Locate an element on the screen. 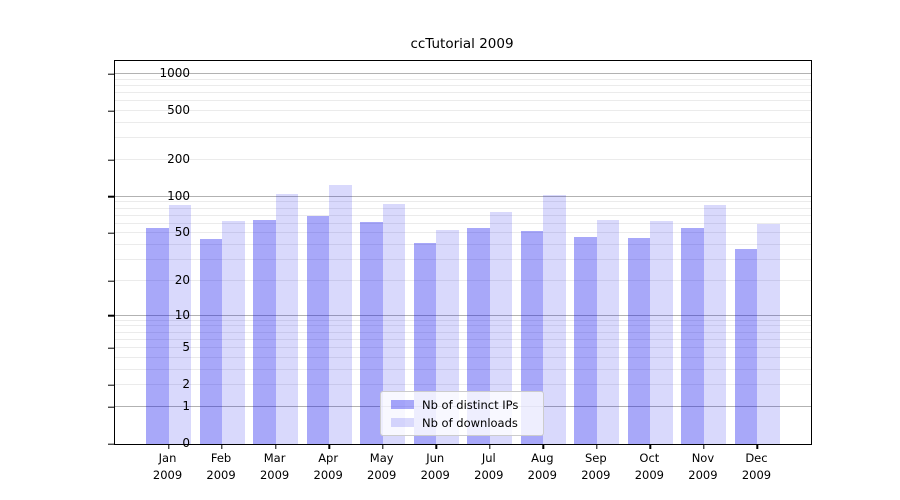  x-axis-label: Dec 2009 is located at coordinates (756, 466).